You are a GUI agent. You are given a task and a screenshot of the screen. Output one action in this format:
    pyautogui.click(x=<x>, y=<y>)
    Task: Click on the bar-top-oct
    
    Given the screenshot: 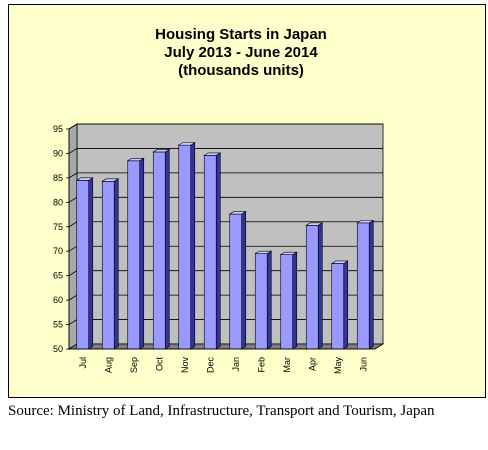 What is the action you would take?
    pyautogui.click(x=161, y=151)
    